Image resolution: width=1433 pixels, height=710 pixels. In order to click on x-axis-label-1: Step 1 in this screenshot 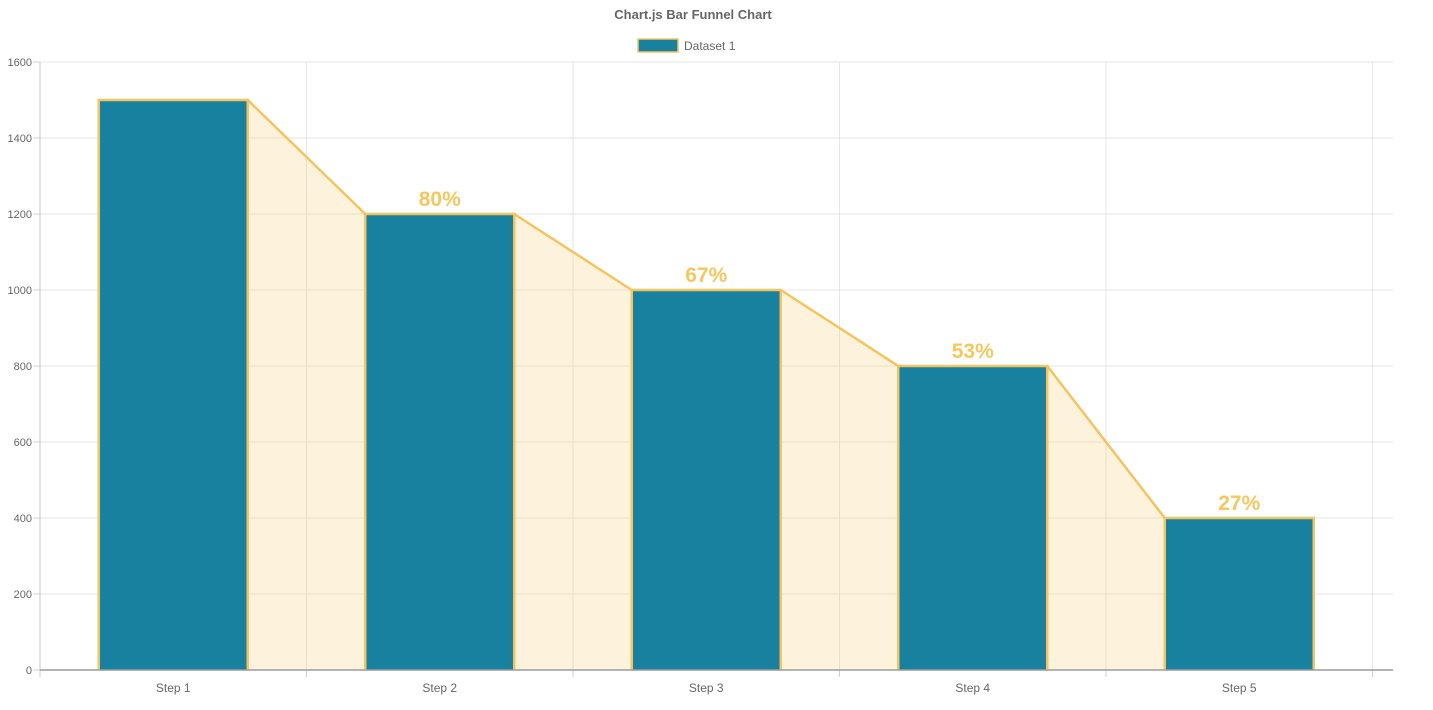, I will do `click(173, 688)`.